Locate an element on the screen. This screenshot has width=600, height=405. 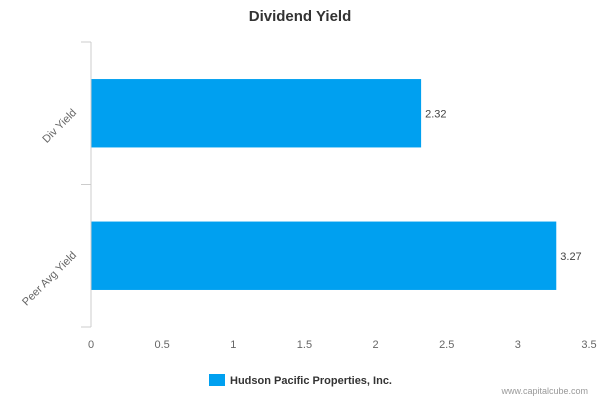
category-labels: Div Yield Peer Avg Yield is located at coordinates (49, 207).